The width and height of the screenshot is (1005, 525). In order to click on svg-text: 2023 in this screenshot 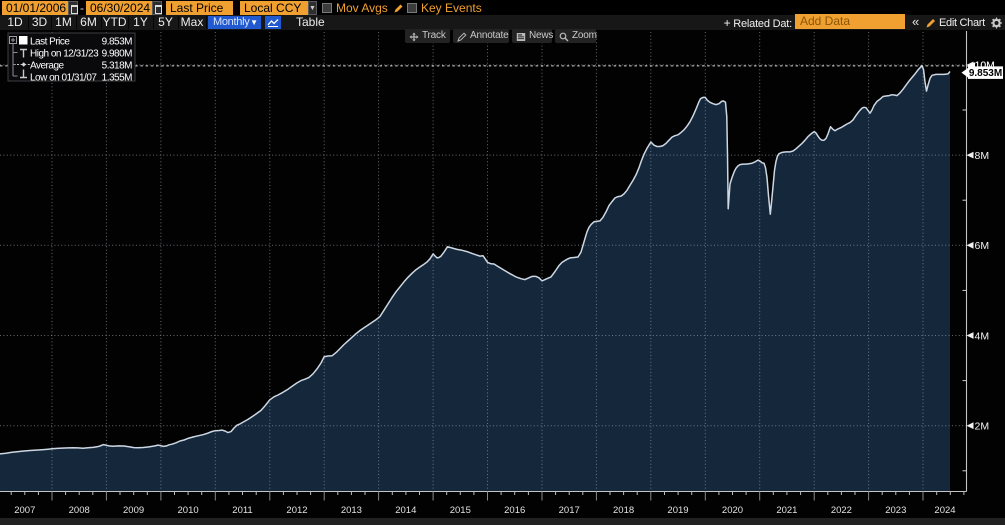, I will do `click(895, 510)`.